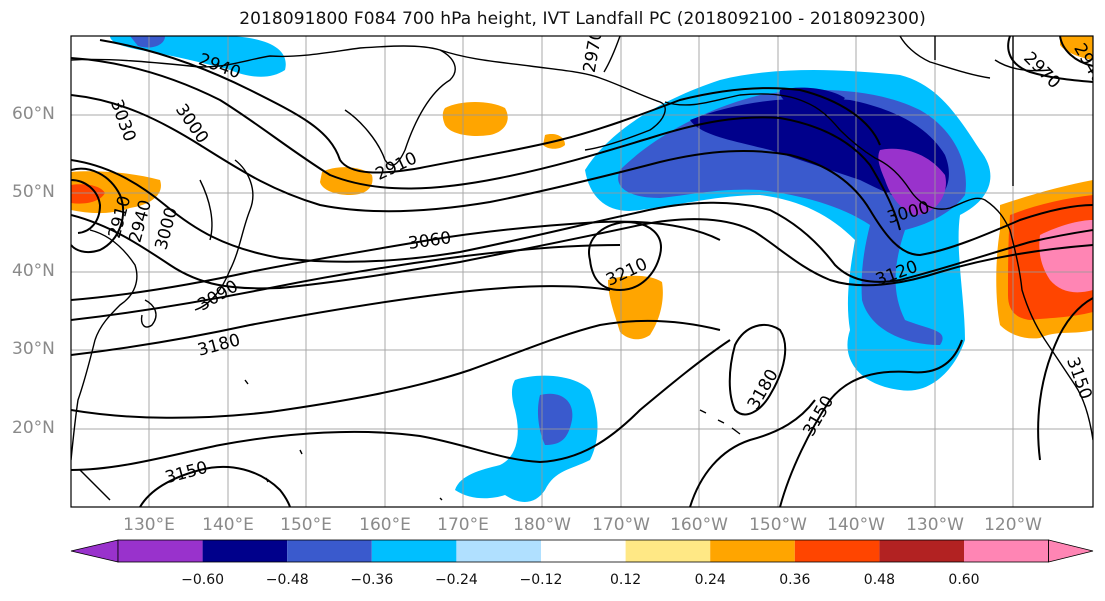  Describe the element at coordinates (1013, 525) in the screenshot. I see `lon-label: 120°W` at that location.